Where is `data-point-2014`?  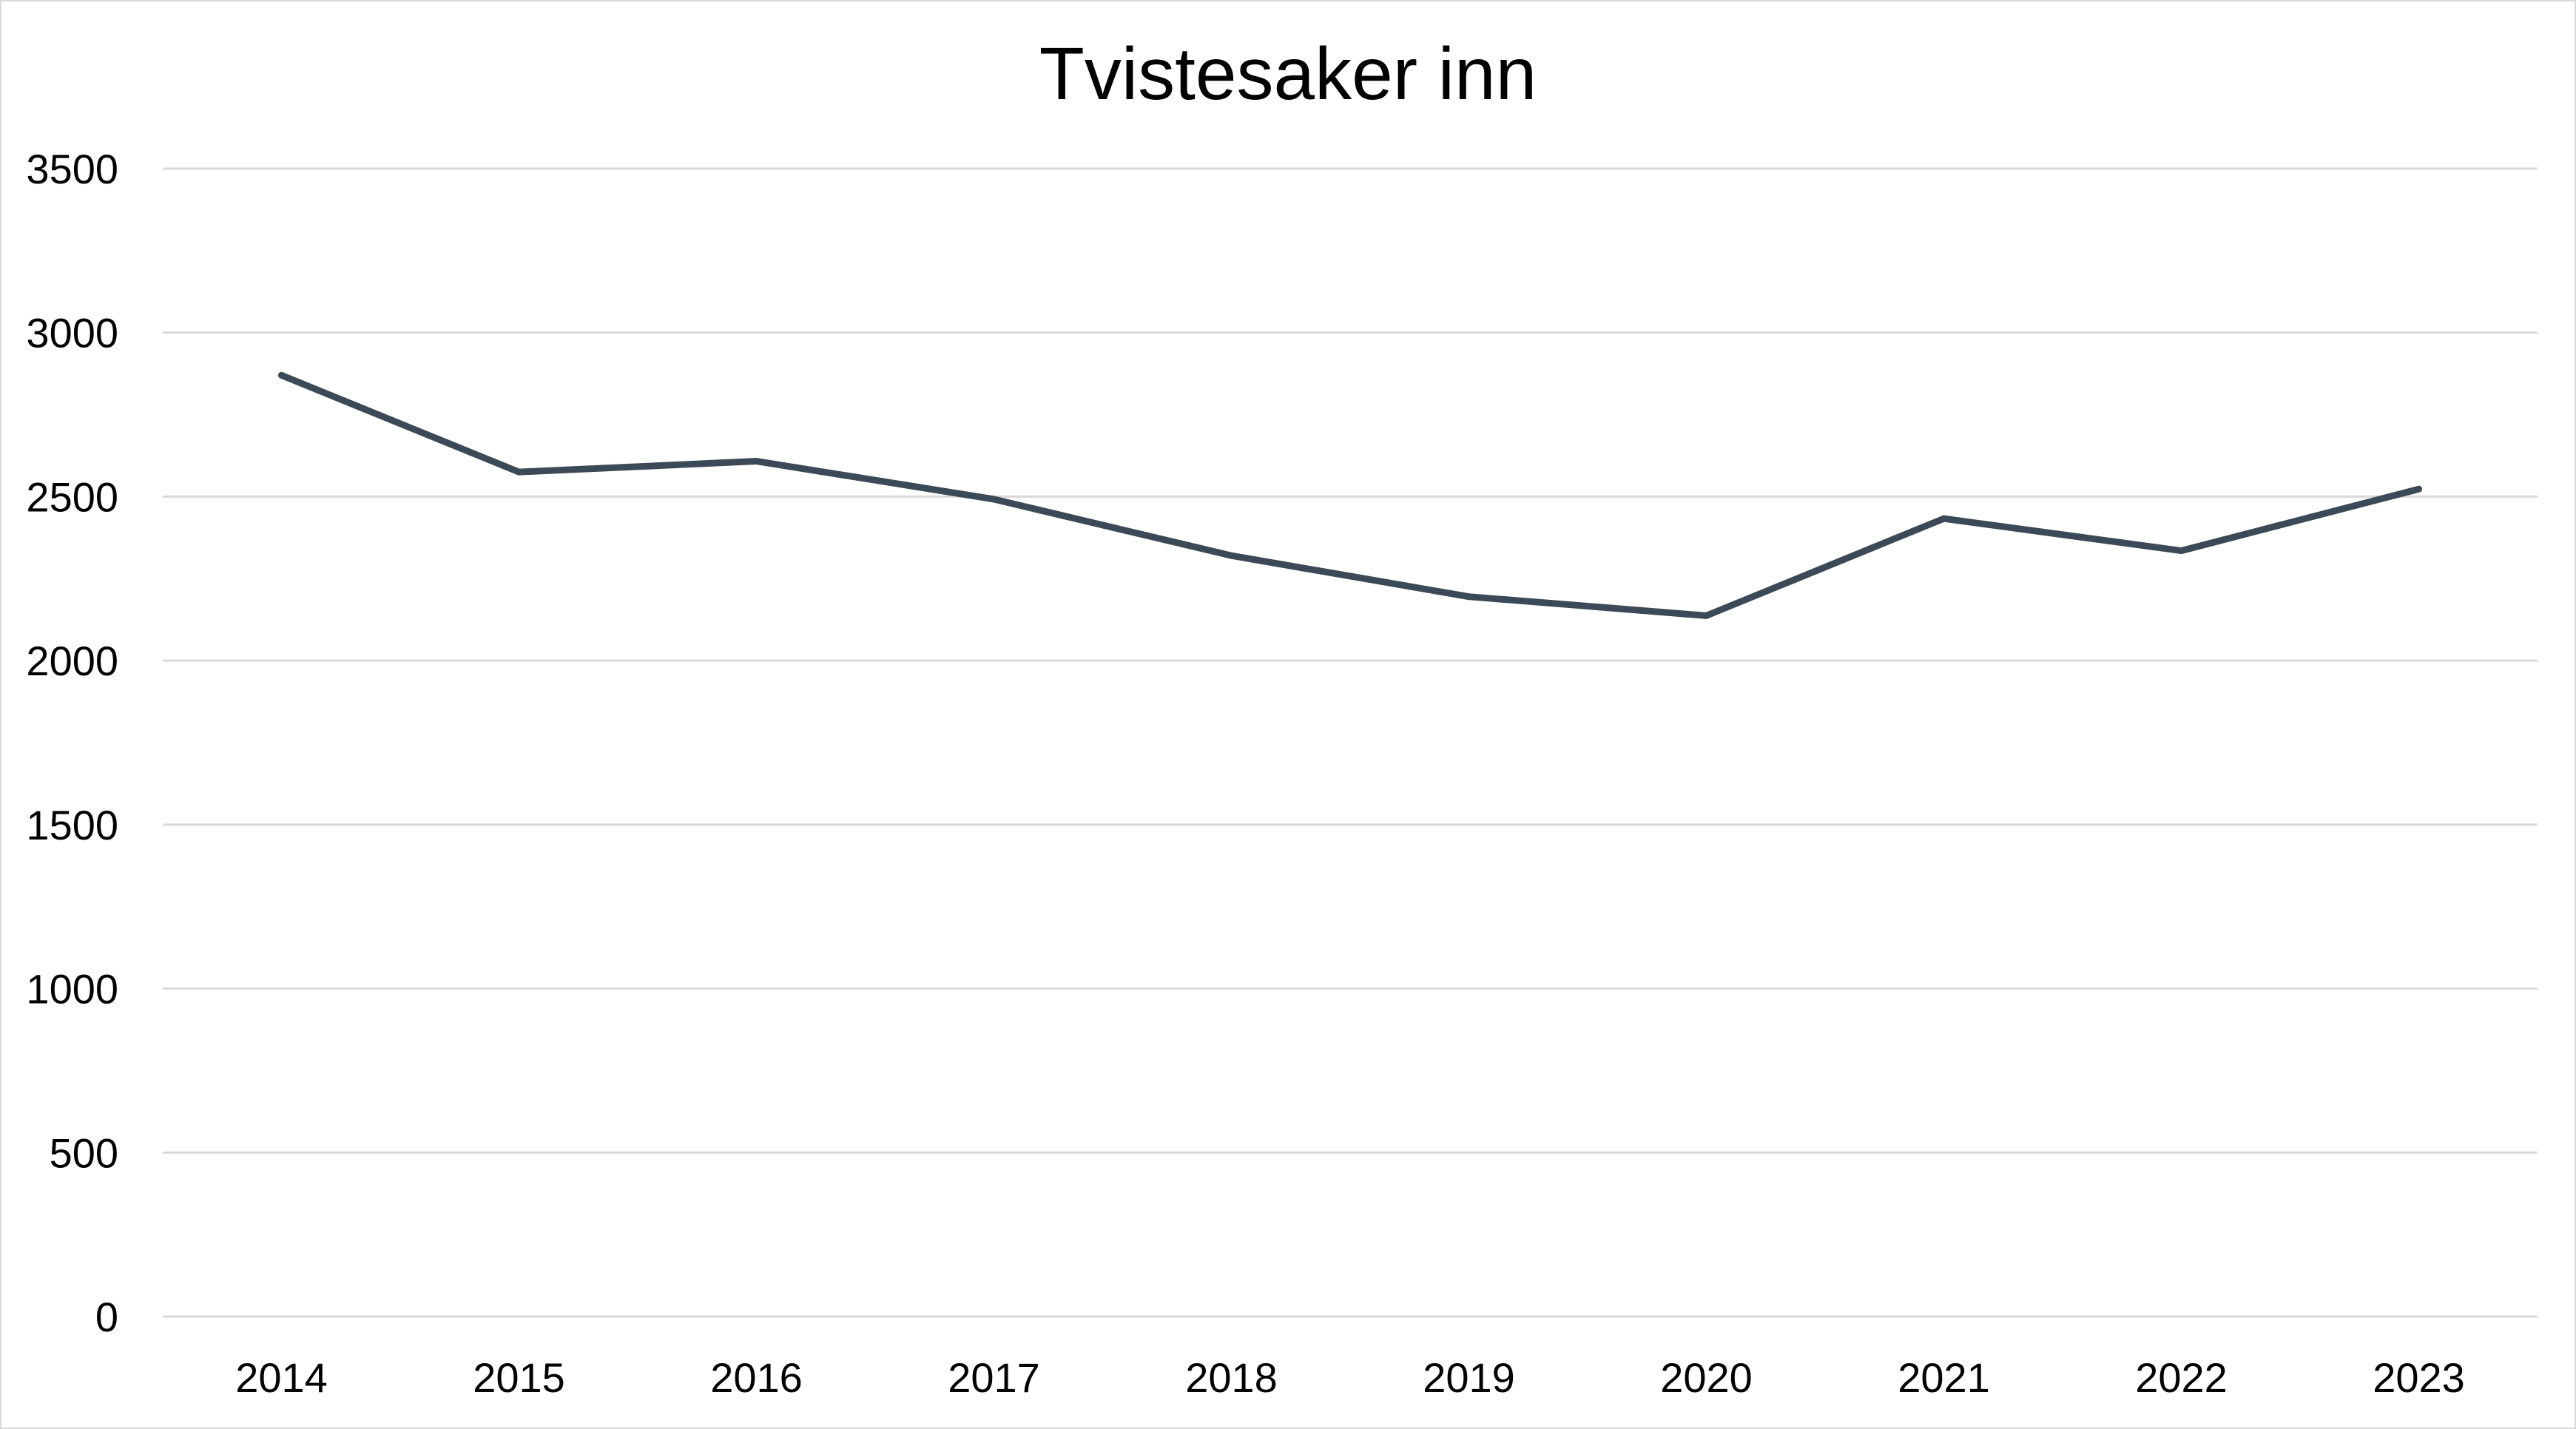
data-point-2014 is located at coordinates (281, 375).